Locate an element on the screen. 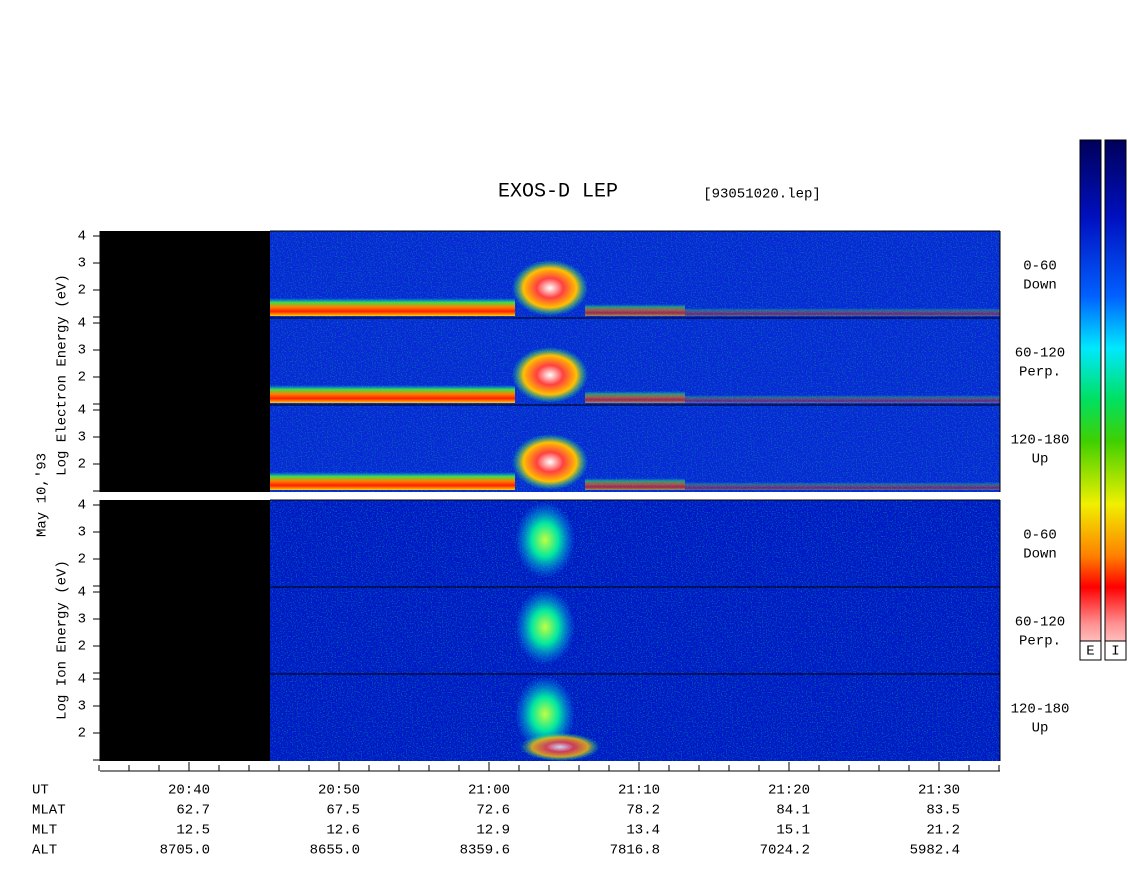  y-axis-label: Log Ion Energy (eV) is located at coordinates (63, 640).